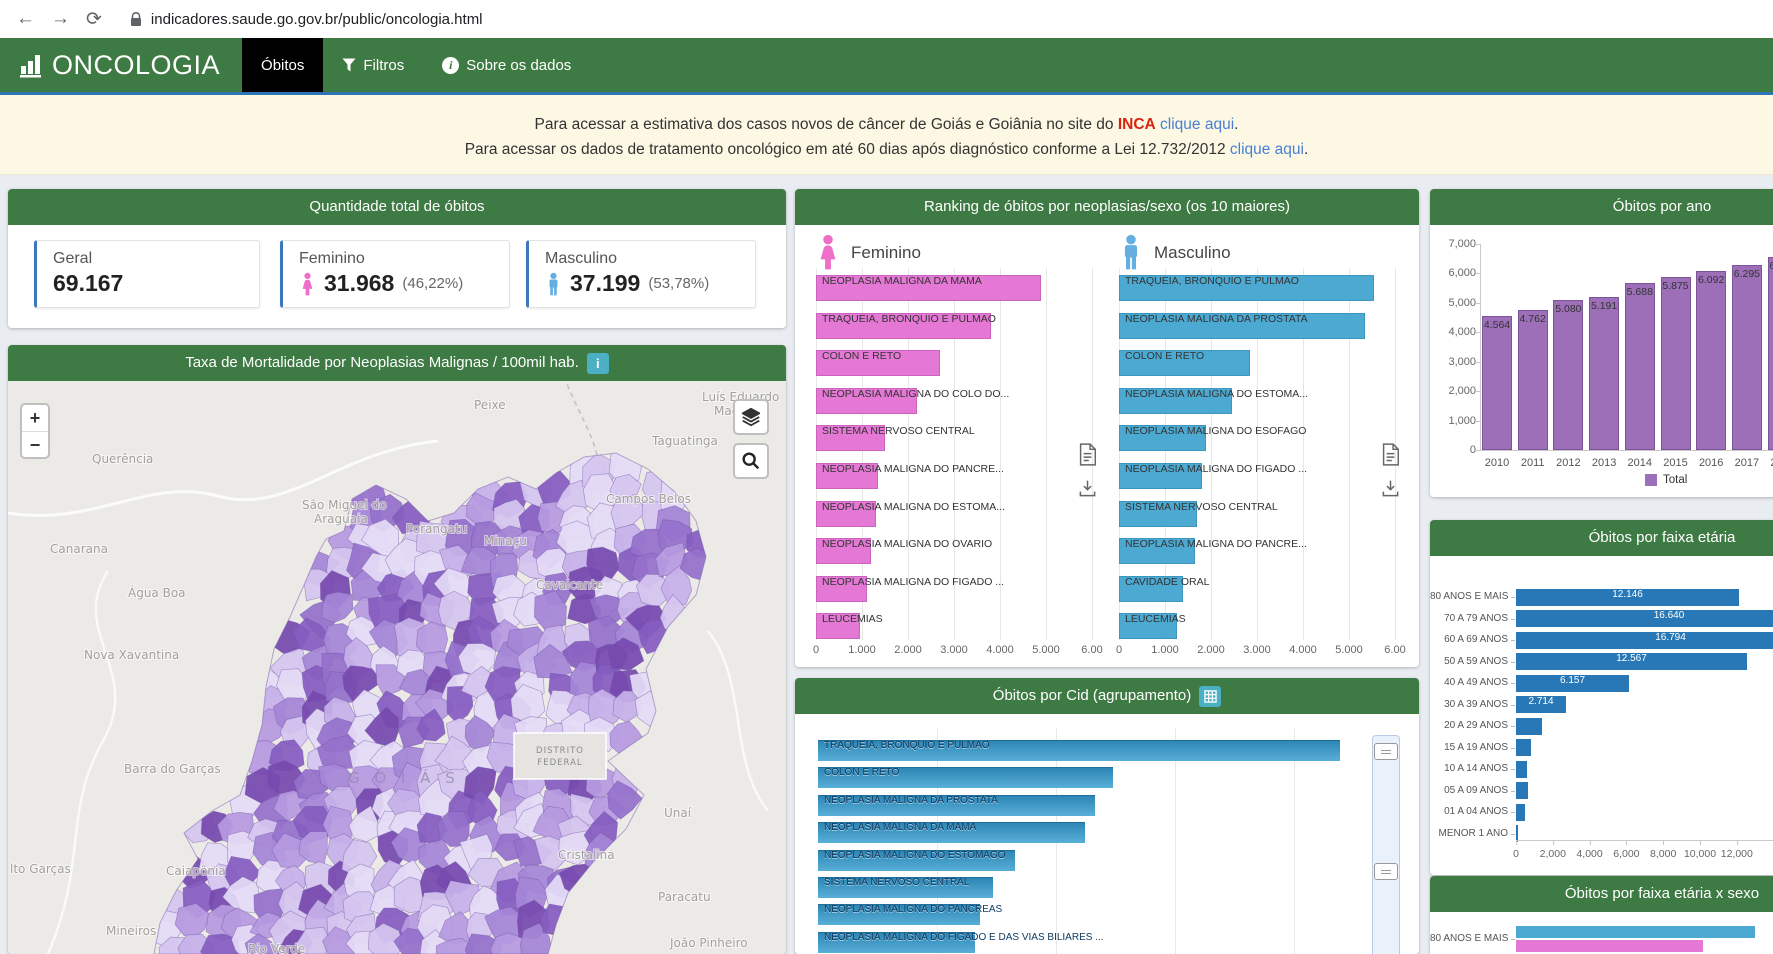 Image resolution: width=1773 pixels, height=954 pixels. I want to click on zoom-in-button: +, so click(35, 418).